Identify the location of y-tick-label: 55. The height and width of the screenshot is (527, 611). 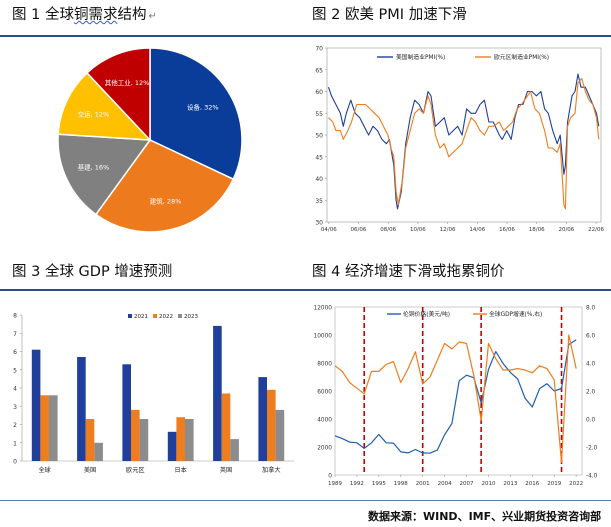
(319, 114).